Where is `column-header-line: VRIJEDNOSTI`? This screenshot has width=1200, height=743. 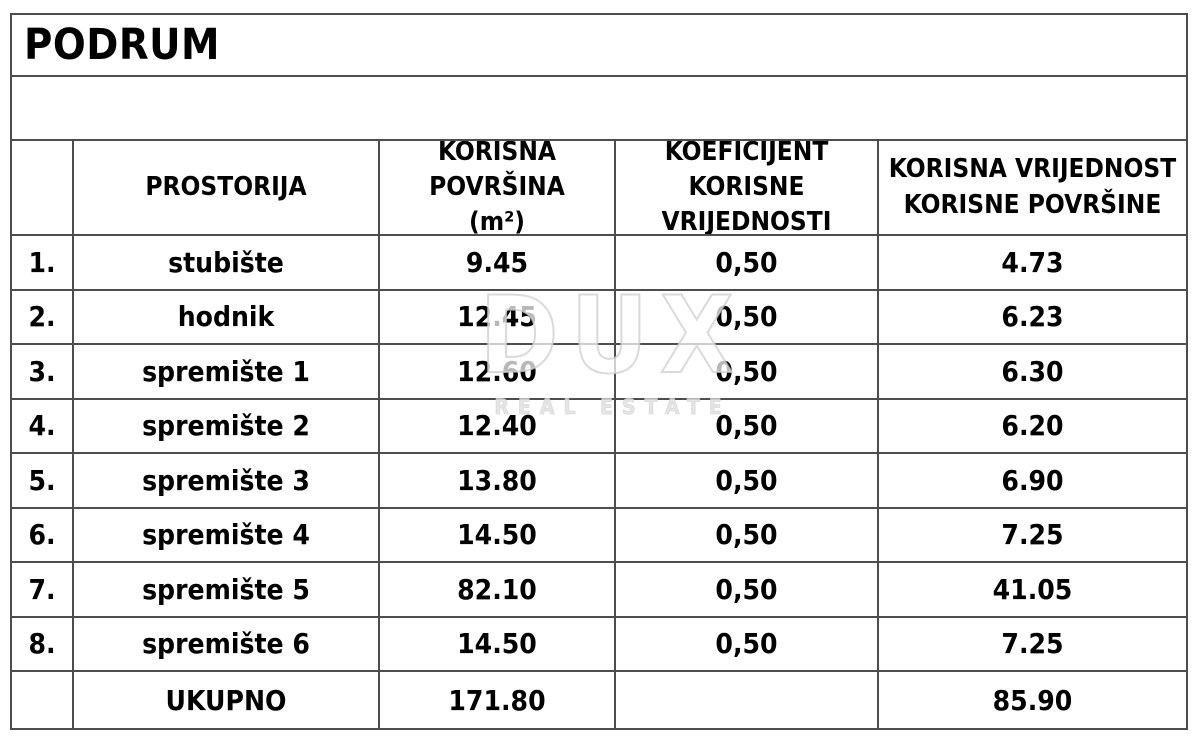
column-header-line: VRIJEDNOSTI is located at coordinates (746, 221).